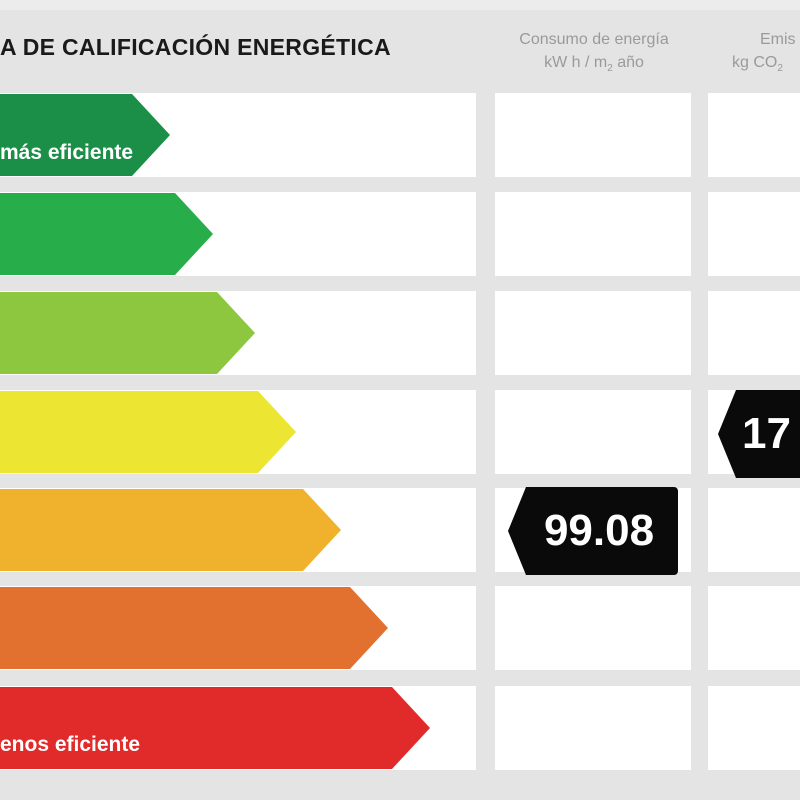  What do you see at coordinates (594, 64) in the screenshot?
I see `consumo-header-line2: kW h / m2 año` at bounding box center [594, 64].